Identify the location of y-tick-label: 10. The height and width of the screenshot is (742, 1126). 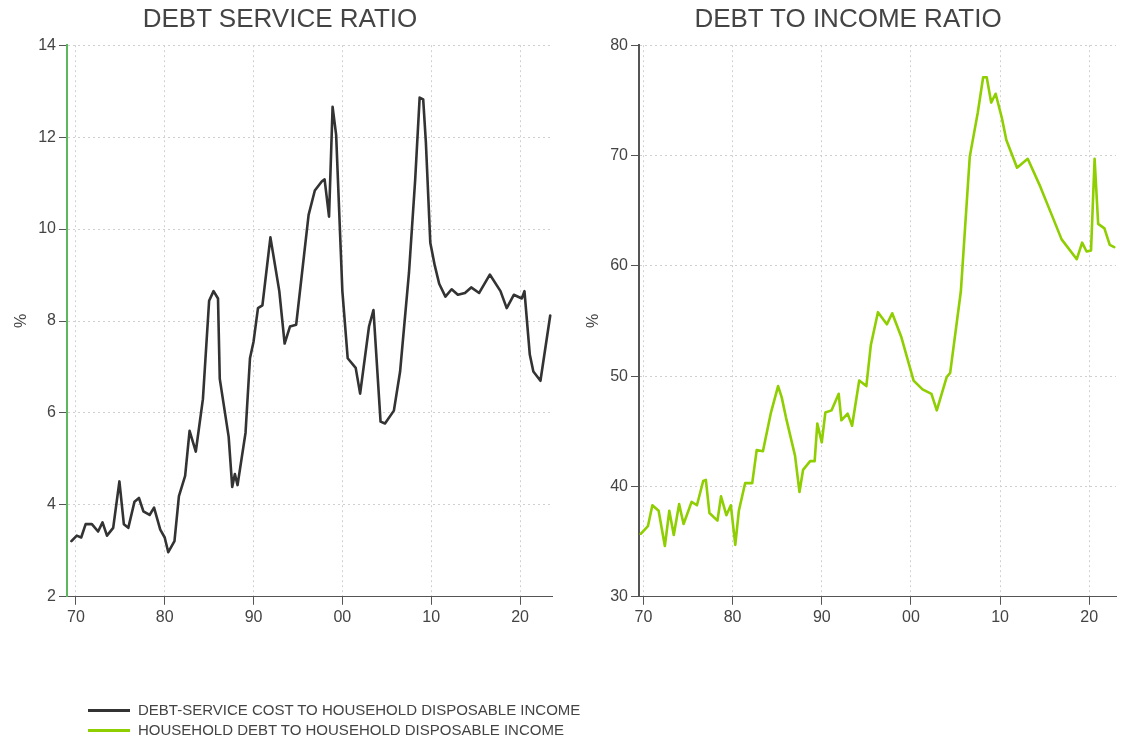
(47, 228).